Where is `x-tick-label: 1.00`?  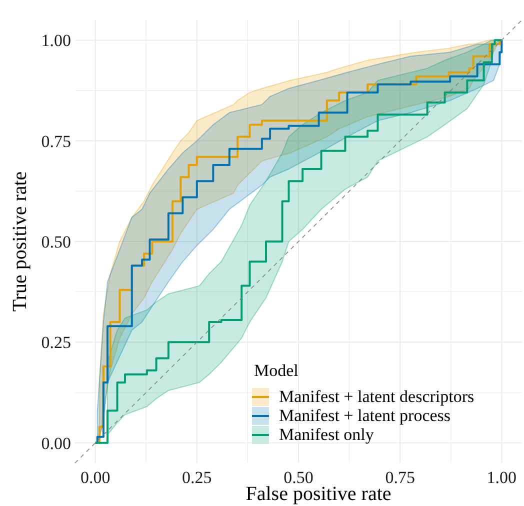 x-tick-label: 1.00 is located at coordinates (501, 477).